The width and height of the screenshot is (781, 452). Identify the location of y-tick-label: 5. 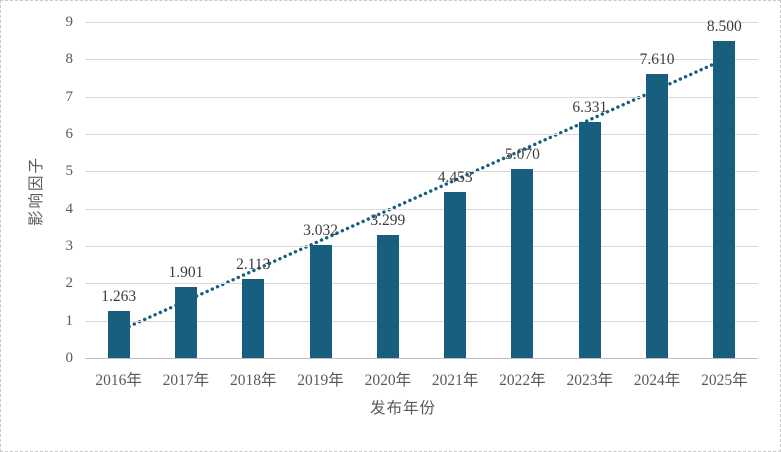
(69, 171).